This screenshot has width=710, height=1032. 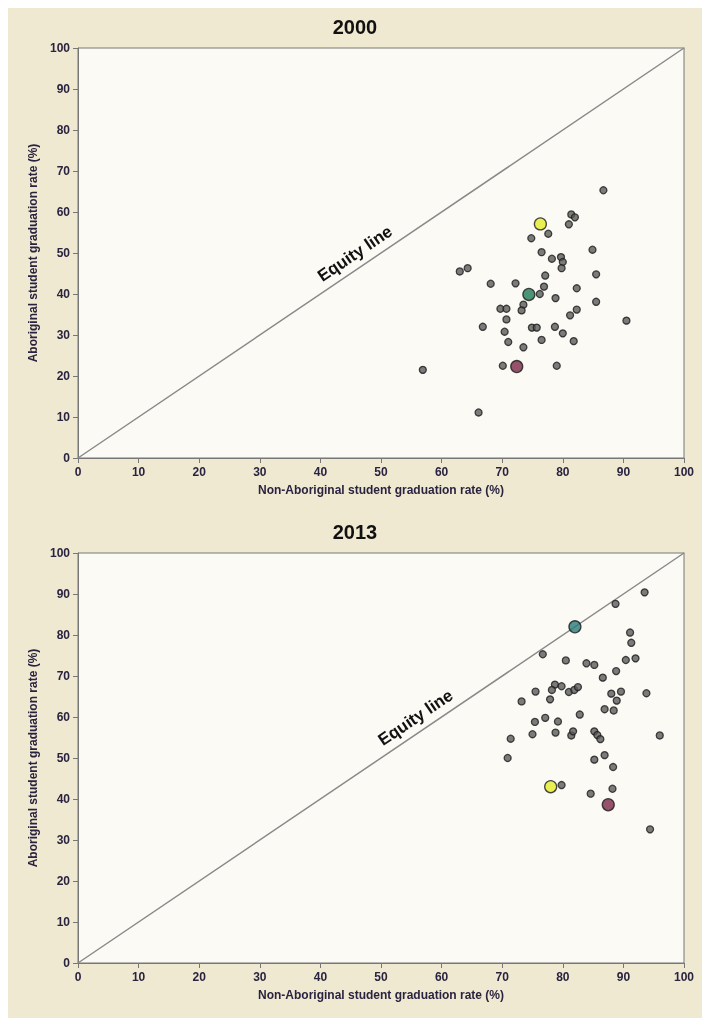 What do you see at coordinates (684, 472) in the screenshot?
I see `x-tick-label: 100` at bounding box center [684, 472].